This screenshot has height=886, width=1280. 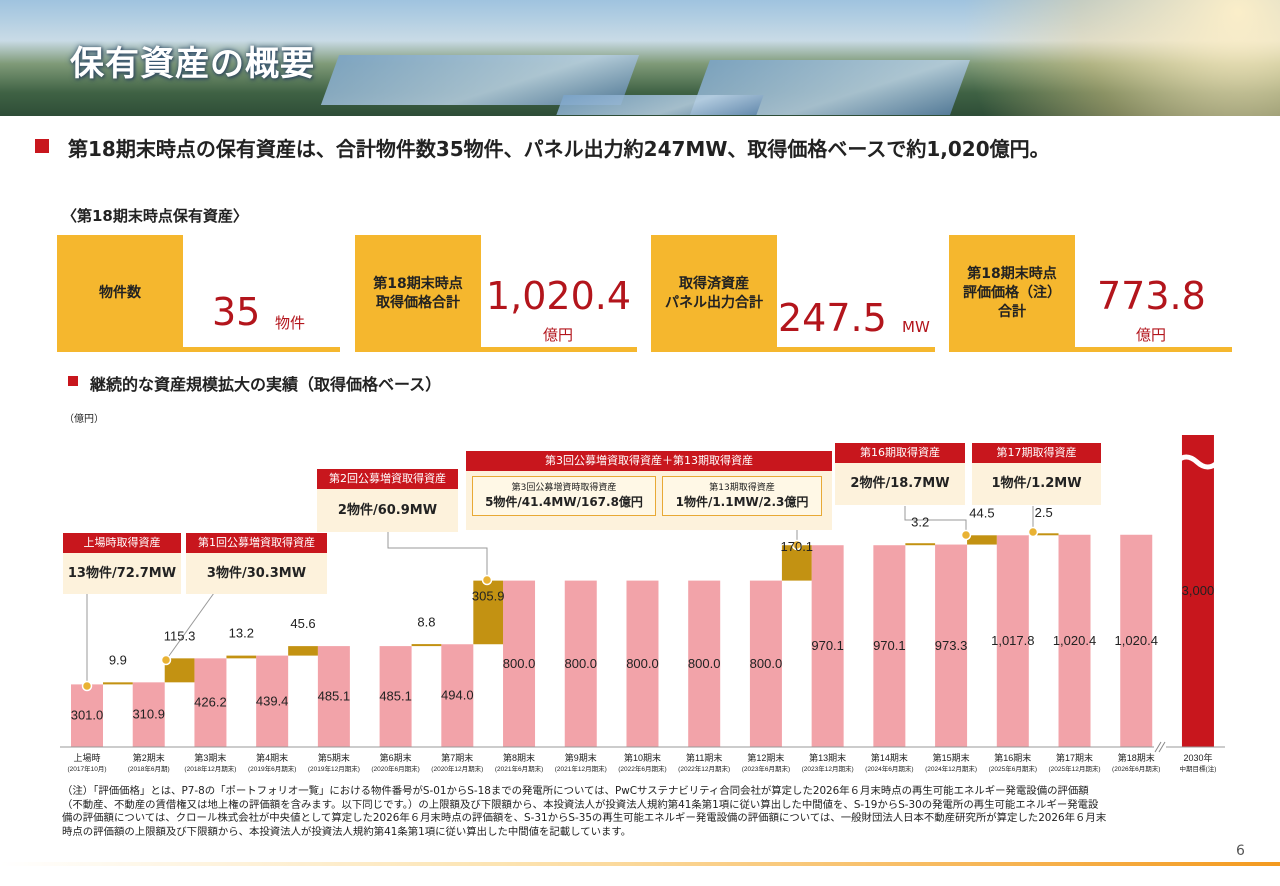 What do you see at coordinates (1136, 768) in the screenshot?
I see `x-tick-sublabel: (2026年6月期末)` at bounding box center [1136, 768].